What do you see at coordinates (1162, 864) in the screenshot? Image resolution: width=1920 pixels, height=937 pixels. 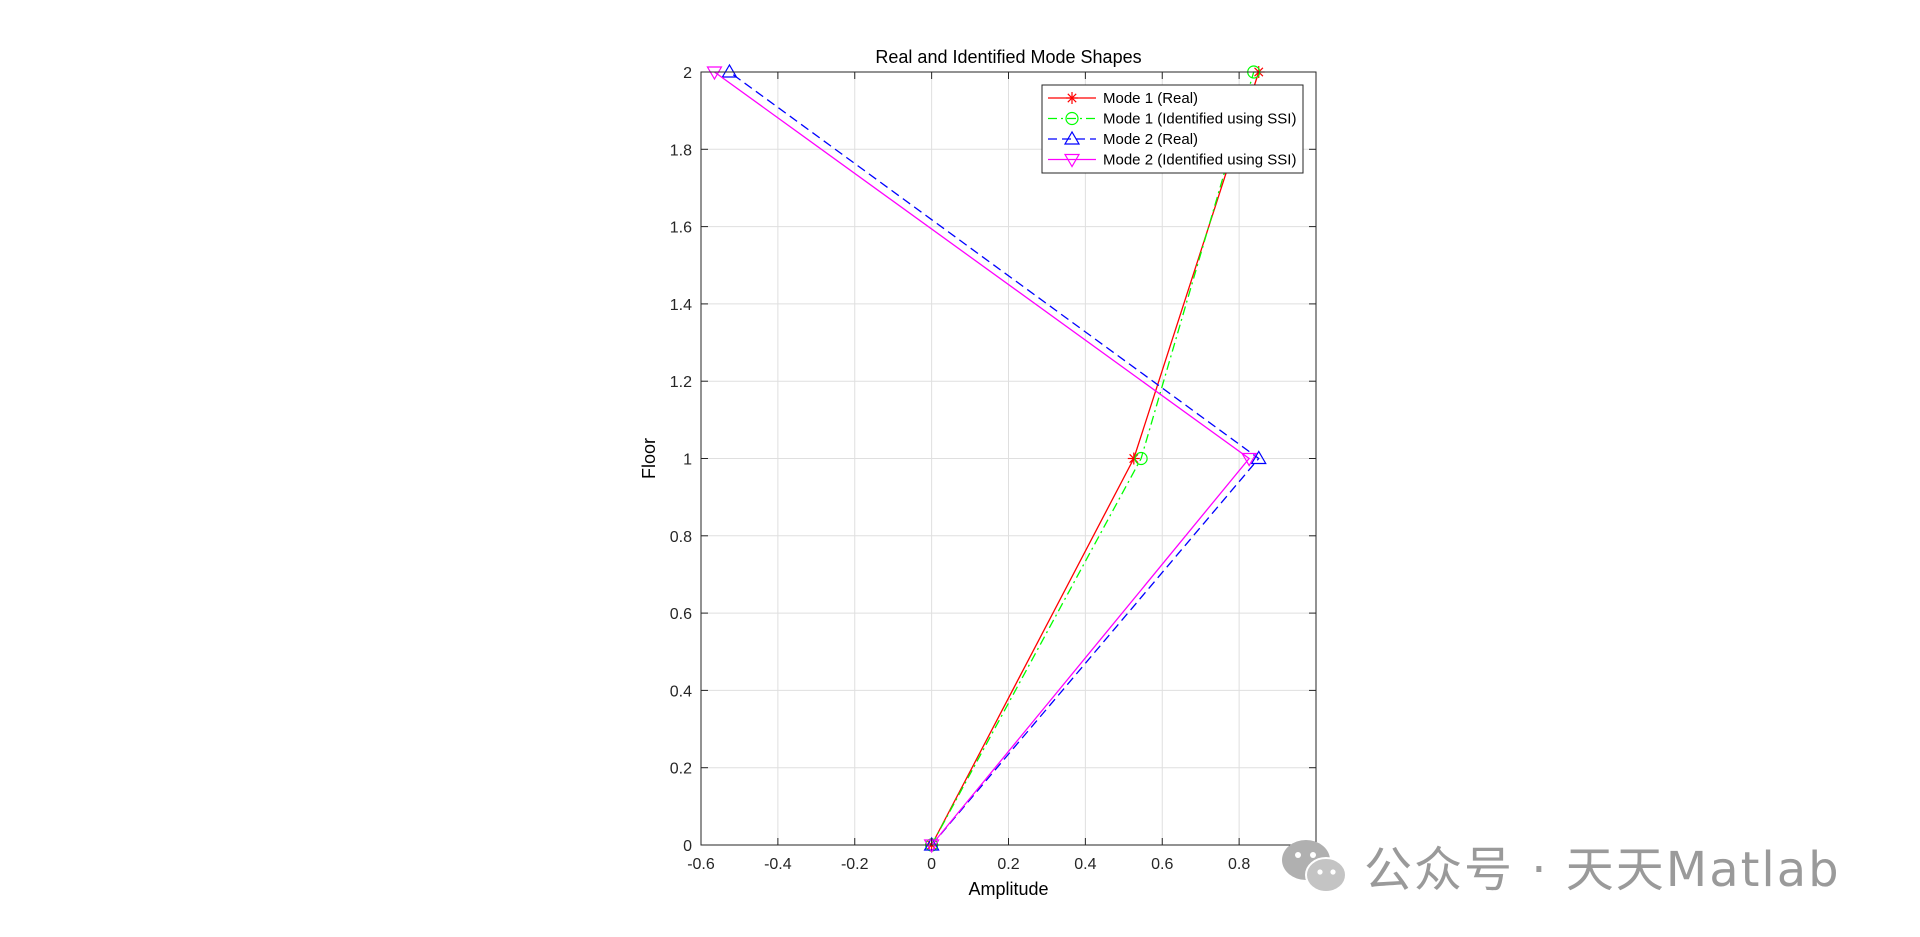 I see `x-tick-label: 0.6` at bounding box center [1162, 864].